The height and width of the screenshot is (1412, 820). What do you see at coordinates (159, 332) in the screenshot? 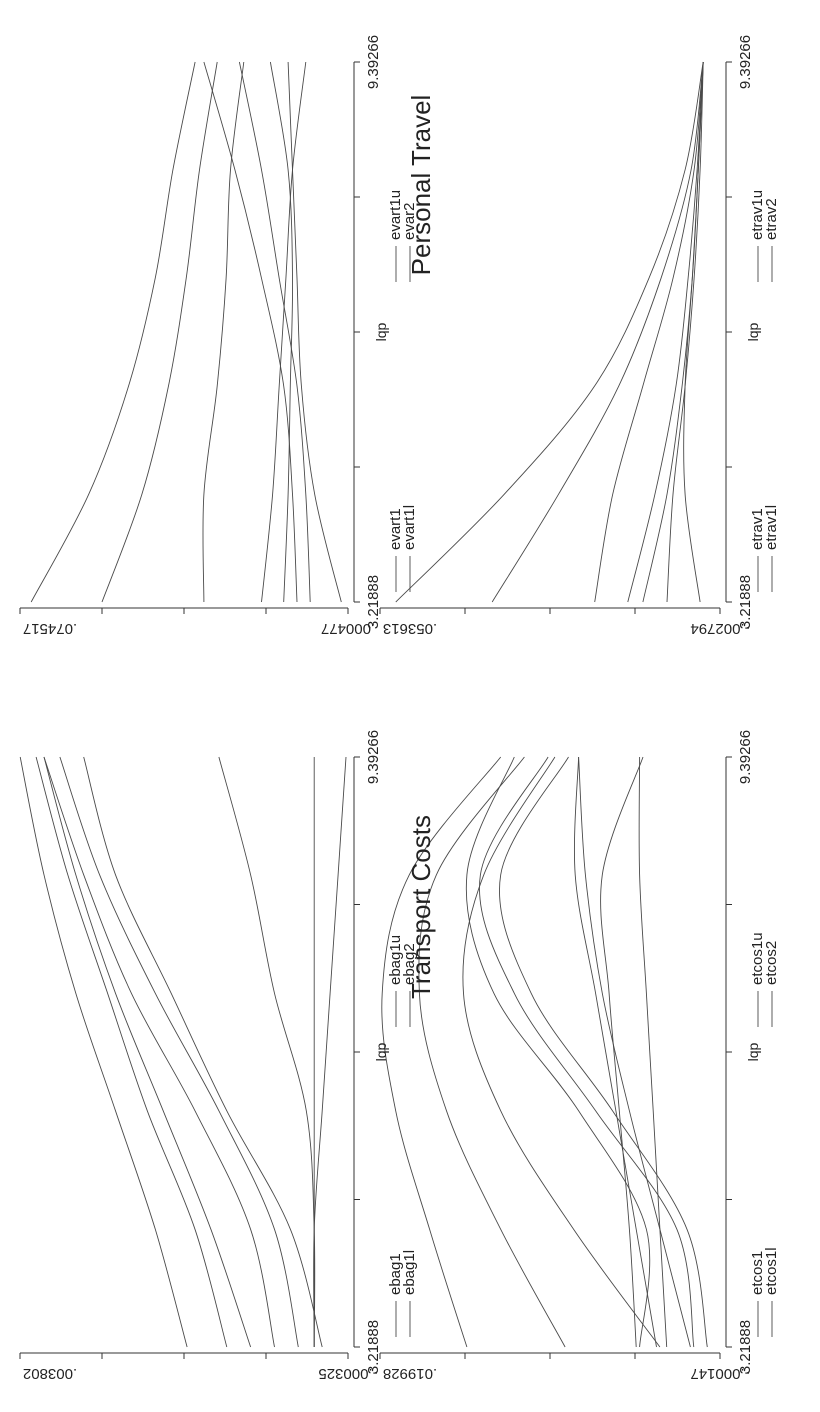
I see `series-line-evart1l` at bounding box center [159, 332].